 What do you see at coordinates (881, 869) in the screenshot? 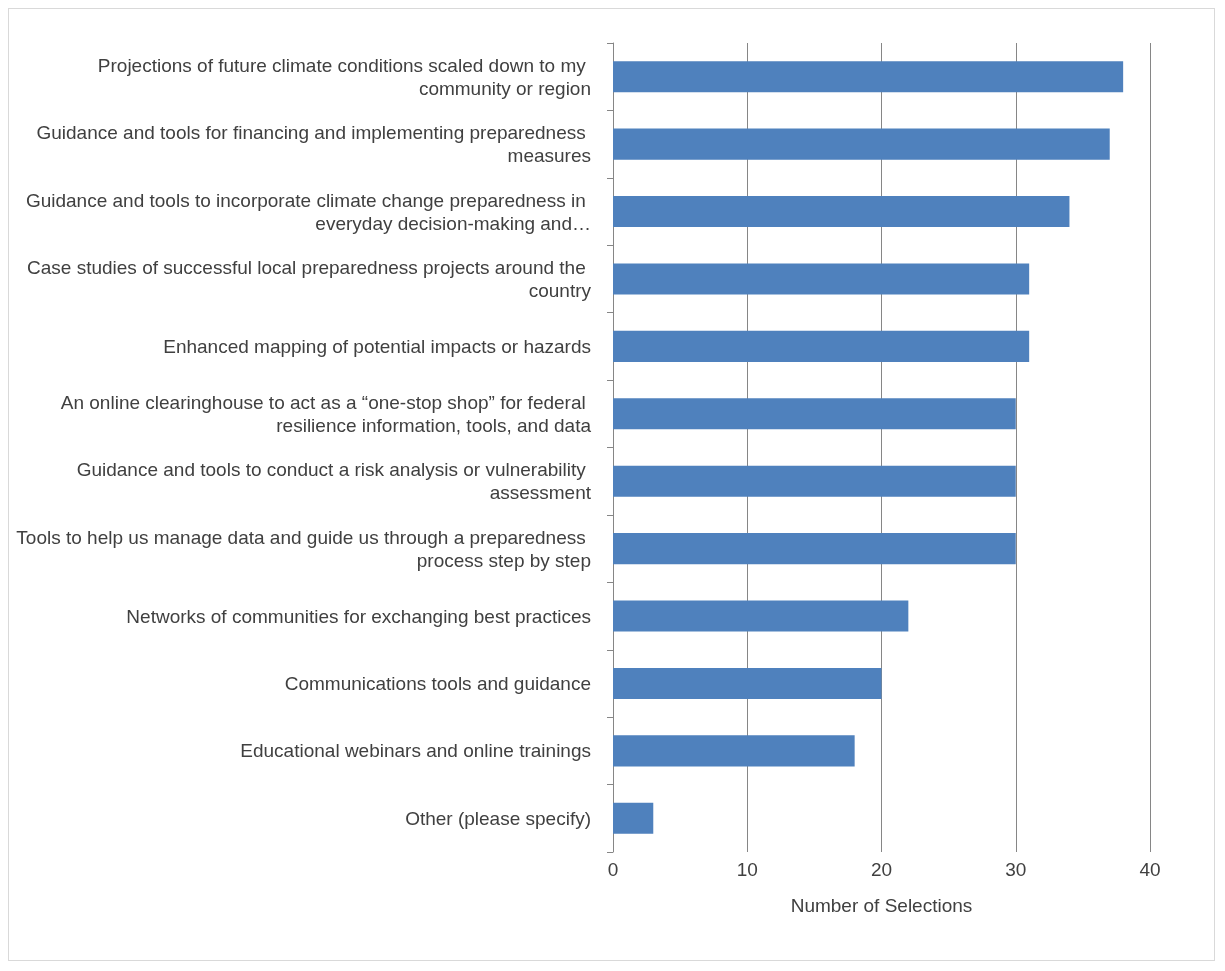
I see `x-tick-label: 20` at bounding box center [881, 869].